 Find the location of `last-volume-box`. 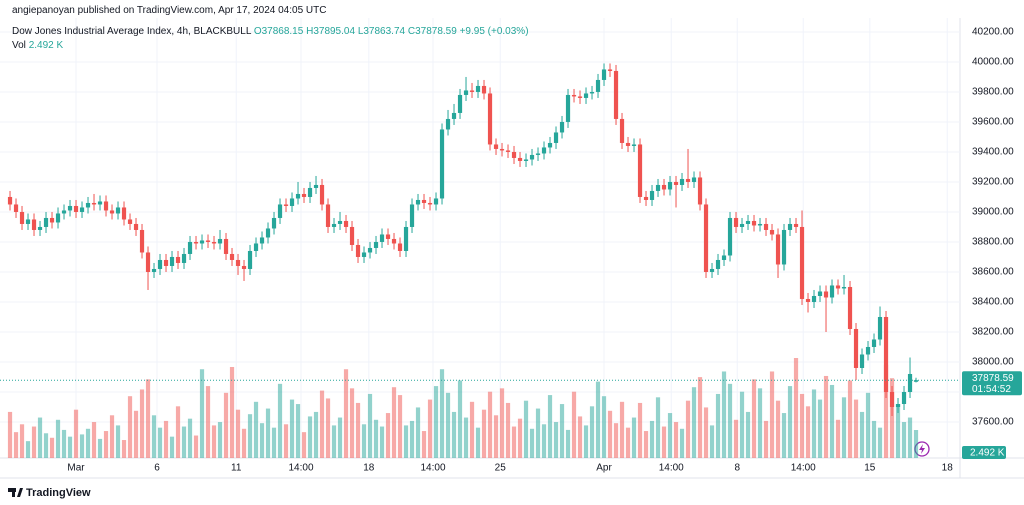

last-volume-box is located at coordinates (984, 452).